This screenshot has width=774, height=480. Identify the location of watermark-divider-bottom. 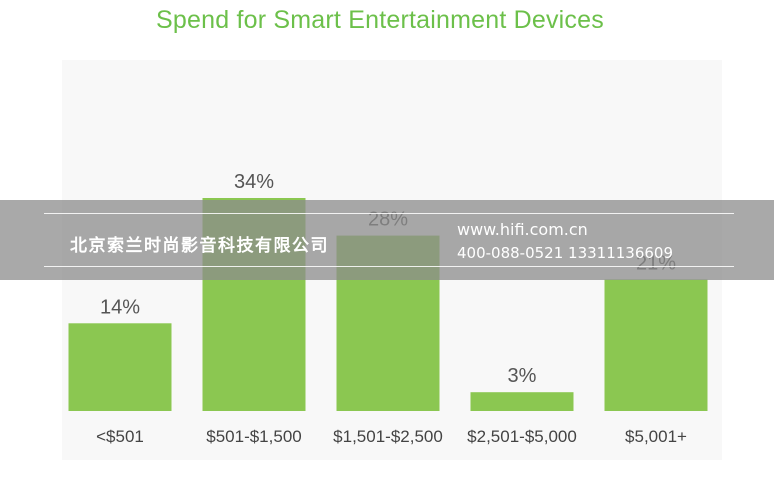
(389, 266).